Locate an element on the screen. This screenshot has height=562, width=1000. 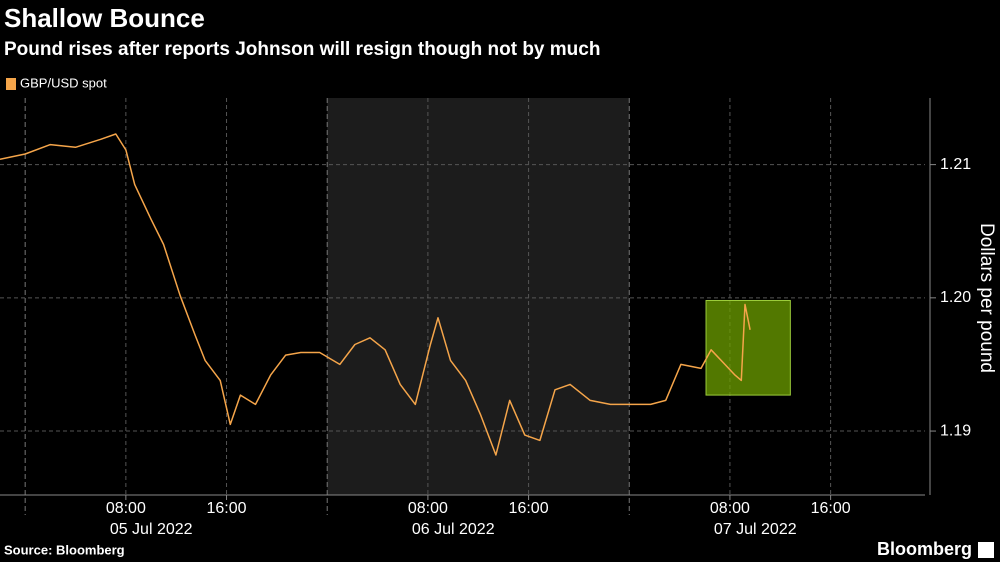
y-axis-label: Dollars per pound is located at coordinates (986, 298).